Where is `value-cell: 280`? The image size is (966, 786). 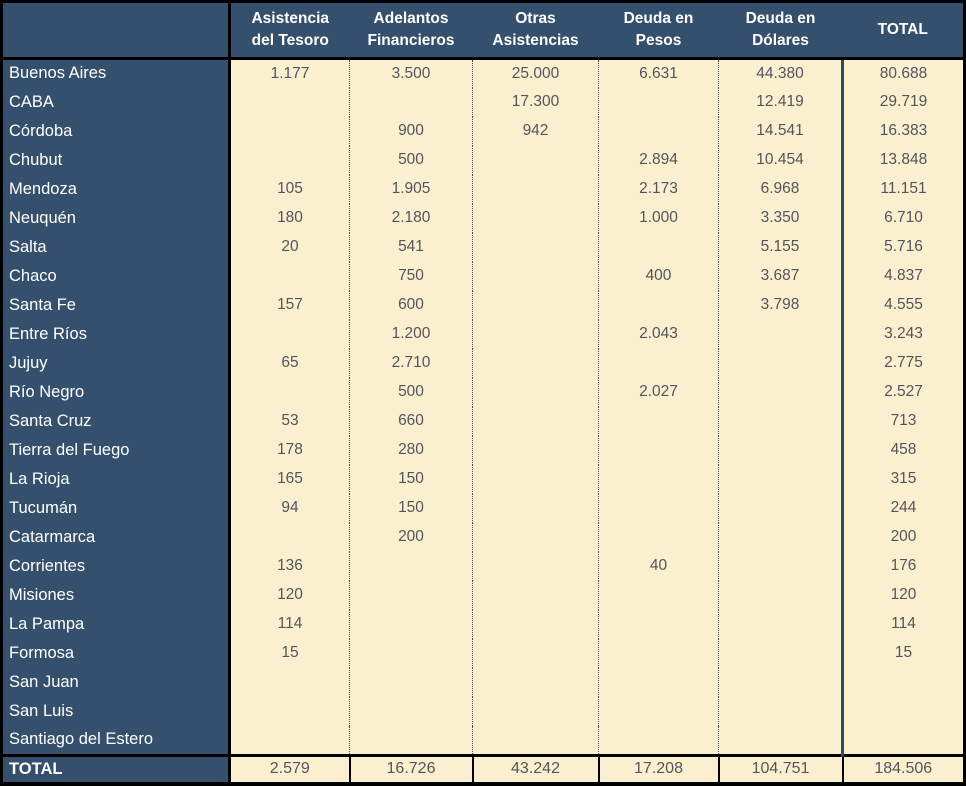
value-cell: 280 is located at coordinates (411, 450).